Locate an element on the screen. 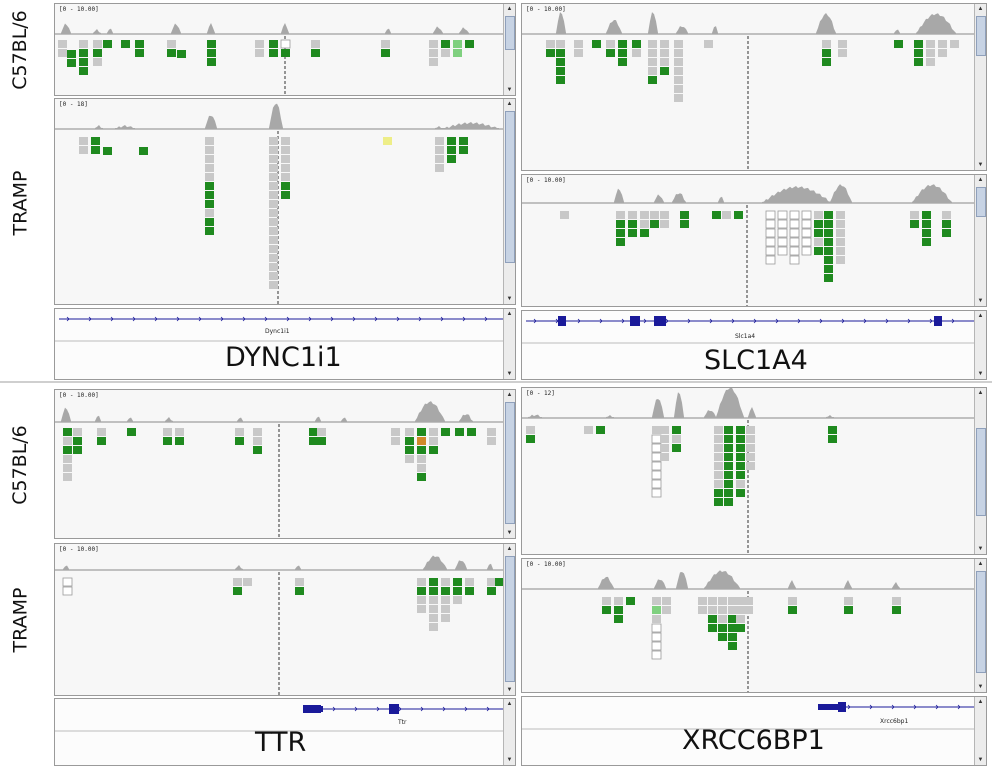 The height and width of the screenshot is (768, 992). gene-panel-ttr: Ttr TTR ▲ ▼ is located at coordinates (285, 732).